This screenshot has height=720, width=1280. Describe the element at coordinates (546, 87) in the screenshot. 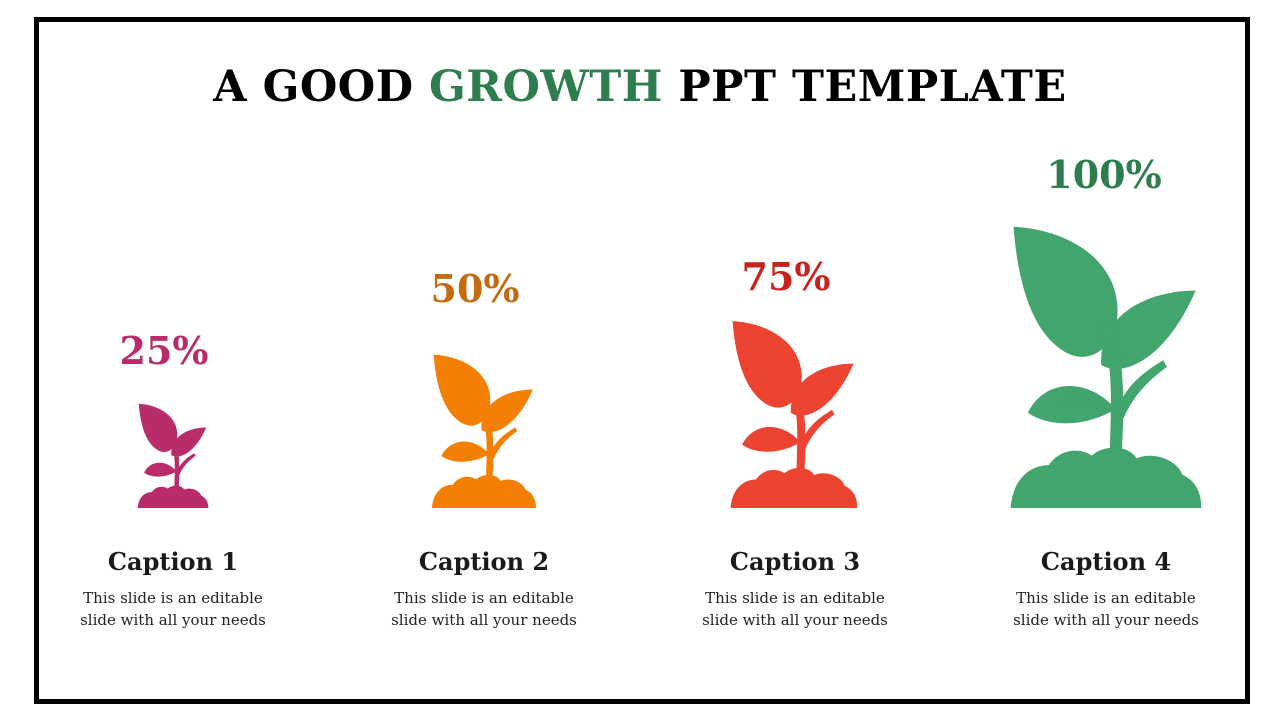

I see `title-highlight: GROWTH` at that location.